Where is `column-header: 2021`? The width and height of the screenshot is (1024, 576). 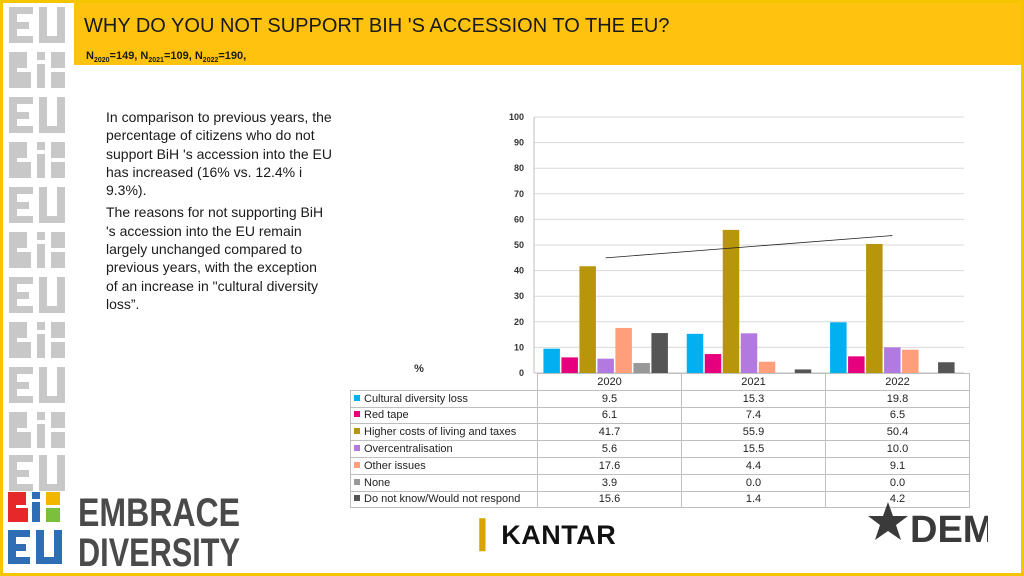 column-header: 2021 is located at coordinates (753, 382).